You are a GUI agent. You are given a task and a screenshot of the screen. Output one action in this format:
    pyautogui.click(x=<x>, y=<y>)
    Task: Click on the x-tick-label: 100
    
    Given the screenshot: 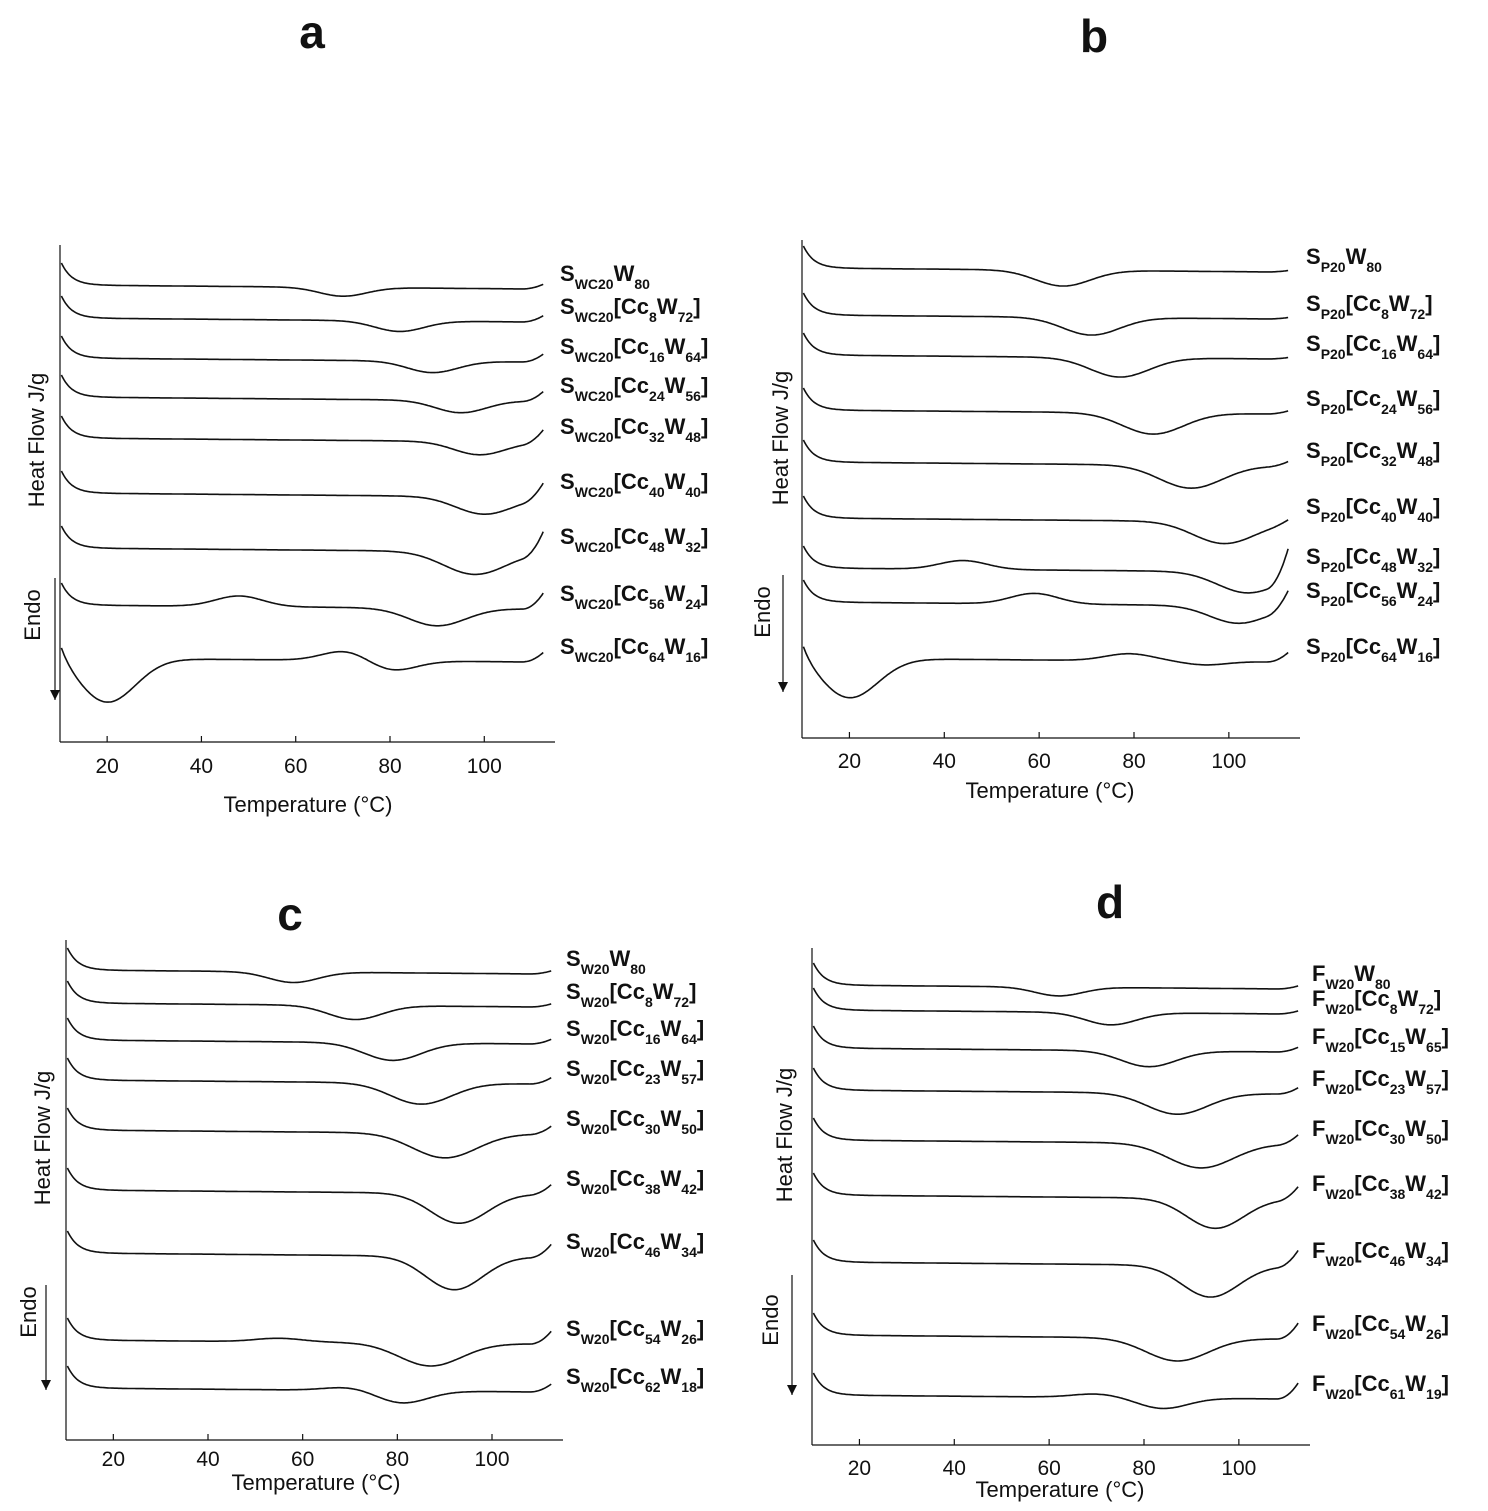 What is the action you would take?
    pyautogui.click(x=1238, y=1468)
    